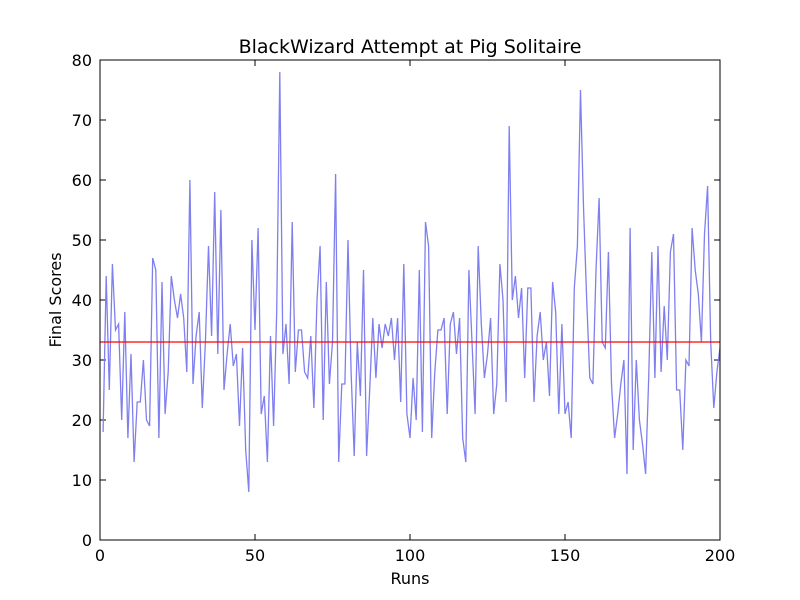  I want to click on y-axis-label: Final Scores, so click(55, 299).